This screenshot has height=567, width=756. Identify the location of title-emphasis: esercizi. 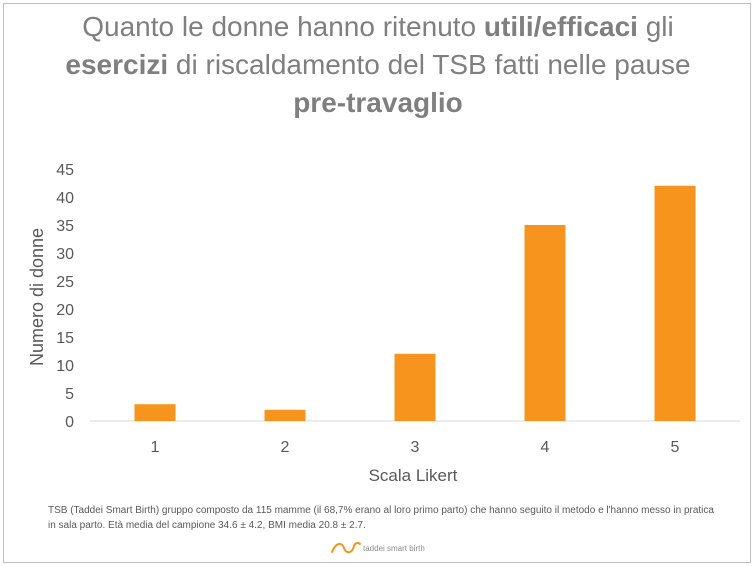
(117, 64).